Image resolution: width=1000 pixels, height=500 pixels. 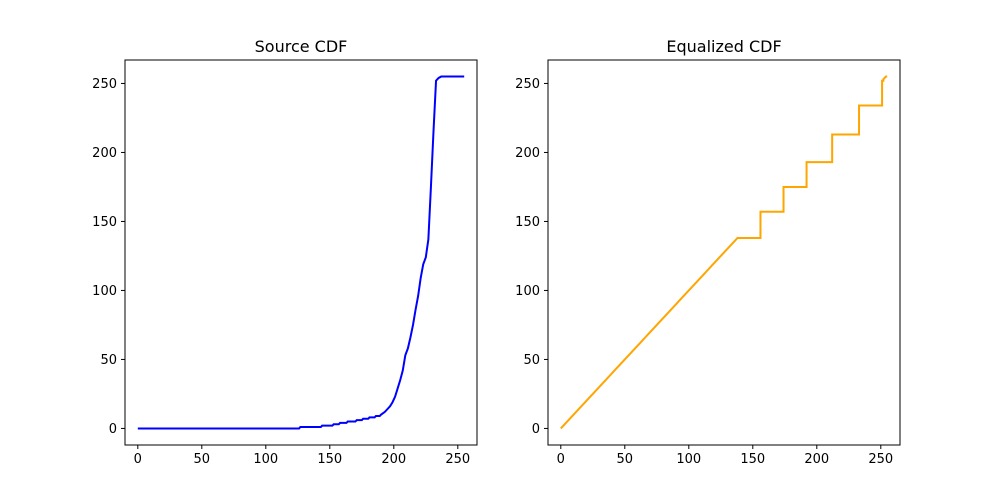 I want to click on chart-title: Equalized CDF, so click(x=723, y=46).